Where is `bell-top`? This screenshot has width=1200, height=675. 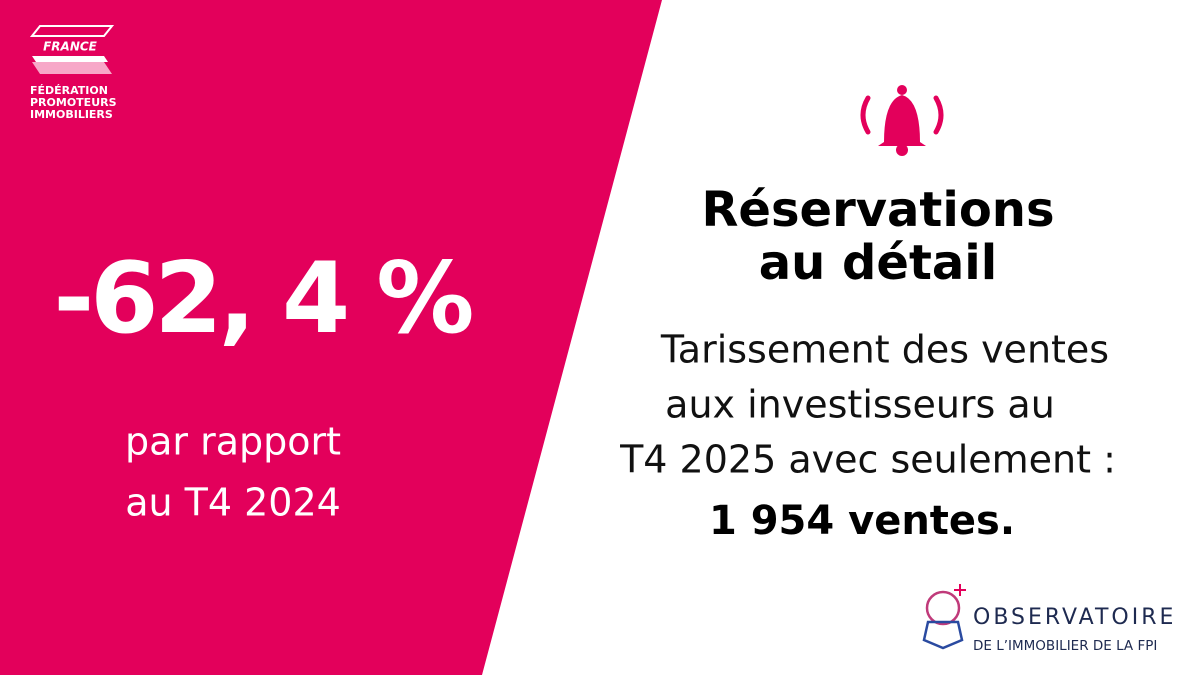 bell-top is located at coordinates (902, 90).